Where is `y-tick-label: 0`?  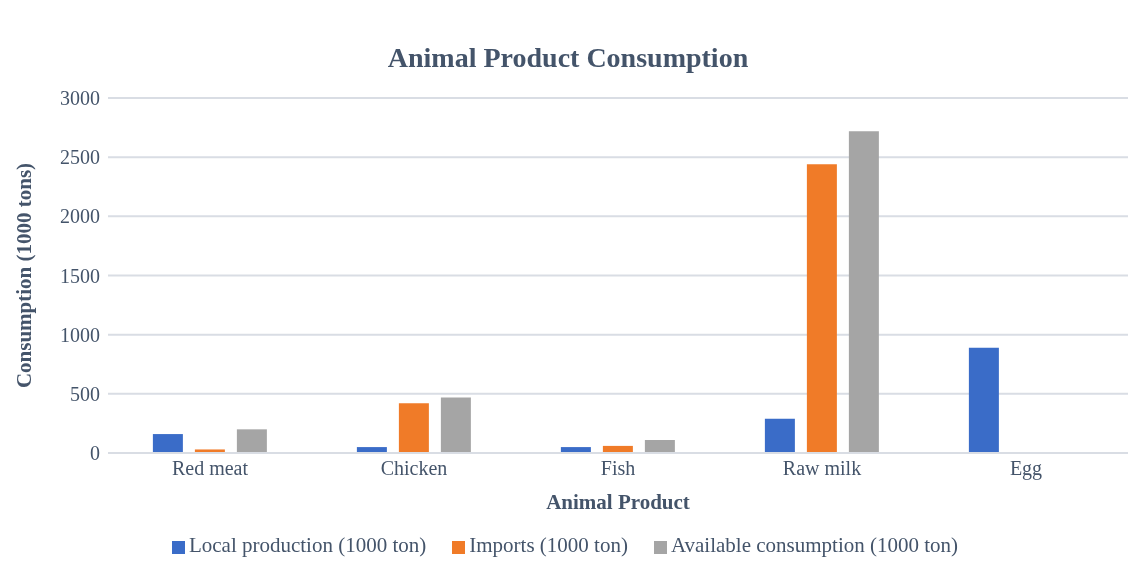
y-tick-label: 0 is located at coordinates (95, 453).